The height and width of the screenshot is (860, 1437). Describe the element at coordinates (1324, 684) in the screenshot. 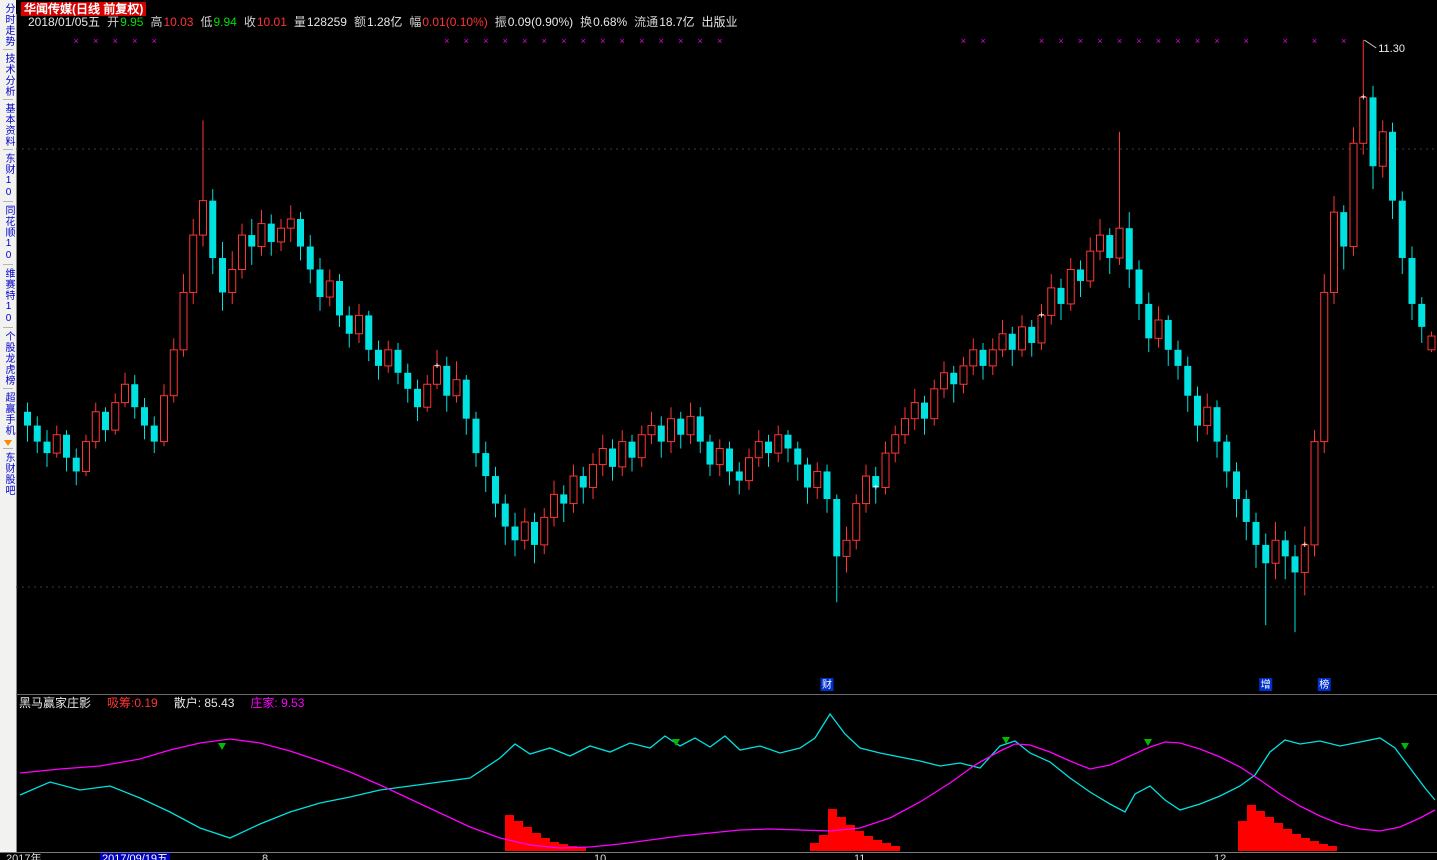

I see `event-badge: 榜` at that location.